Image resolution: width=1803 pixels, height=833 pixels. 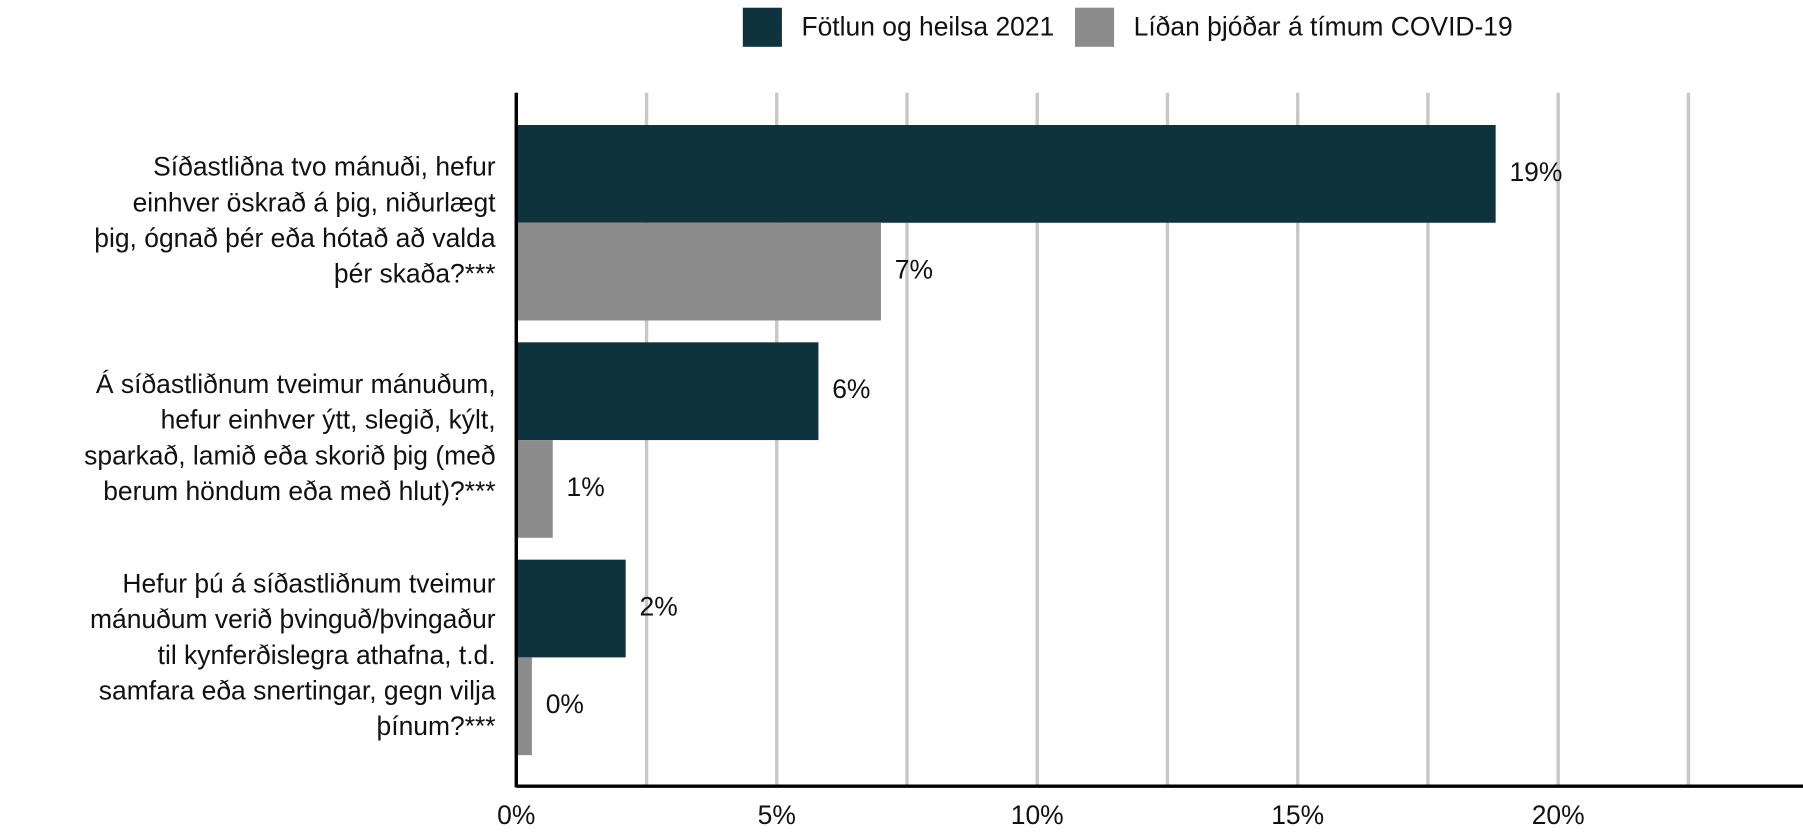 I want to click on x-tick-label: 10%, so click(x=1037, y=815).